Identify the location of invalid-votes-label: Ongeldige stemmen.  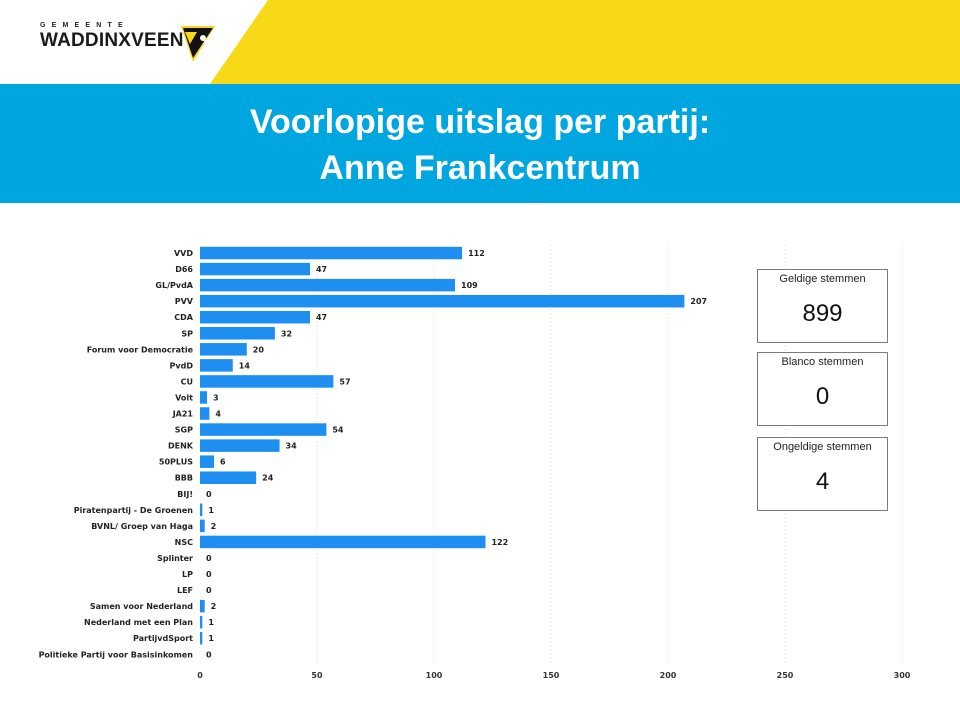
(822, 447).